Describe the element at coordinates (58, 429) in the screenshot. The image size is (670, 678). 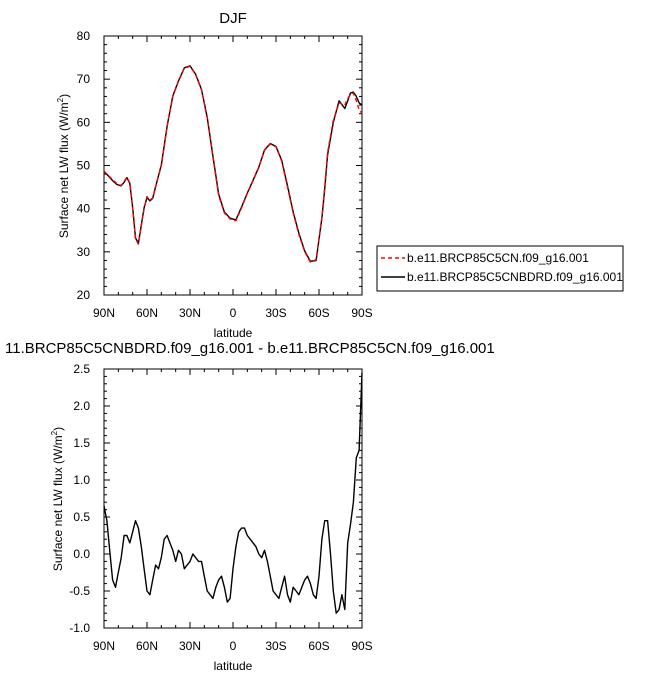
I see `bottom-y-axis-label-close: )` at that location.